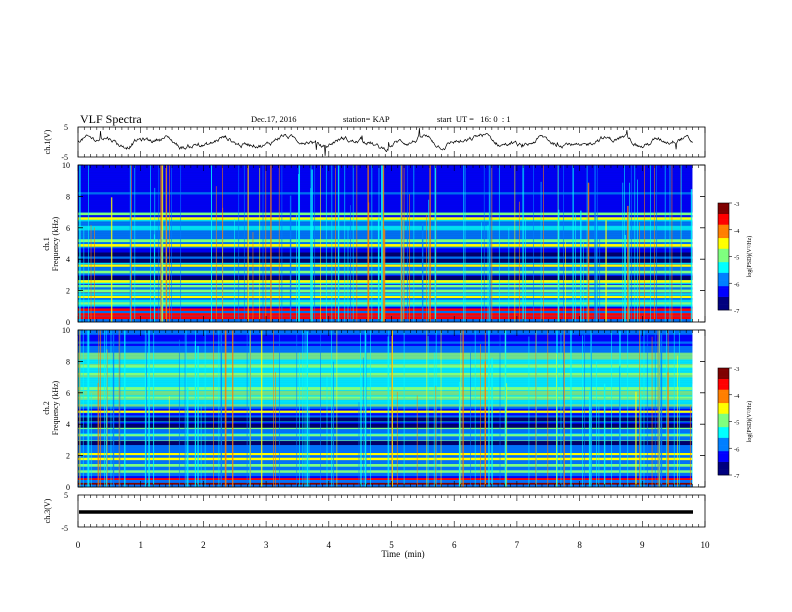  Describe the element at coordinates (329, 545) in the screenshot. I see `xtick-label: 4` at that location.